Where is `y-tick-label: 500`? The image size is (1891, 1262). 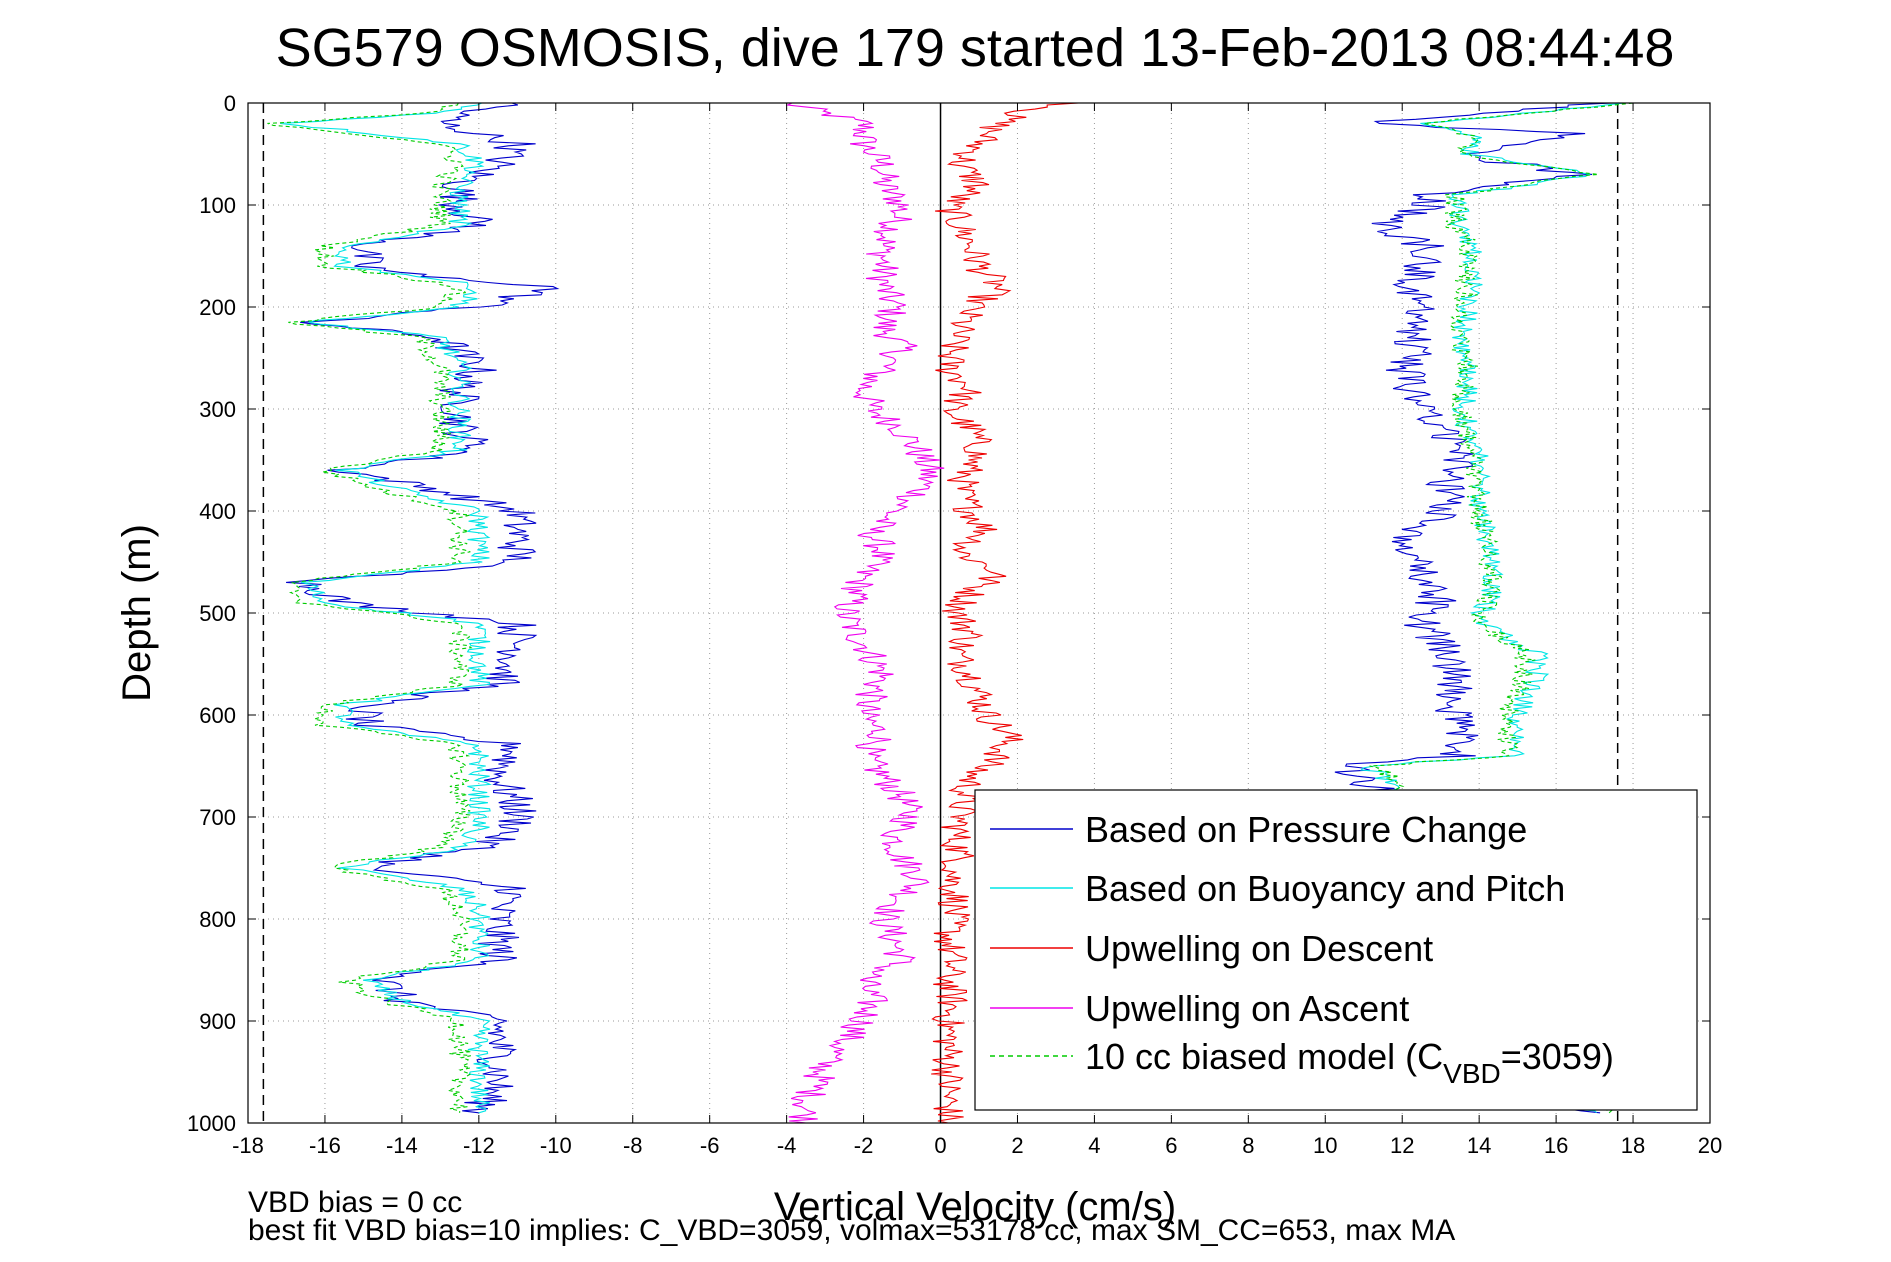
y-tick-label: 500 is located at coordinates (217, 613).